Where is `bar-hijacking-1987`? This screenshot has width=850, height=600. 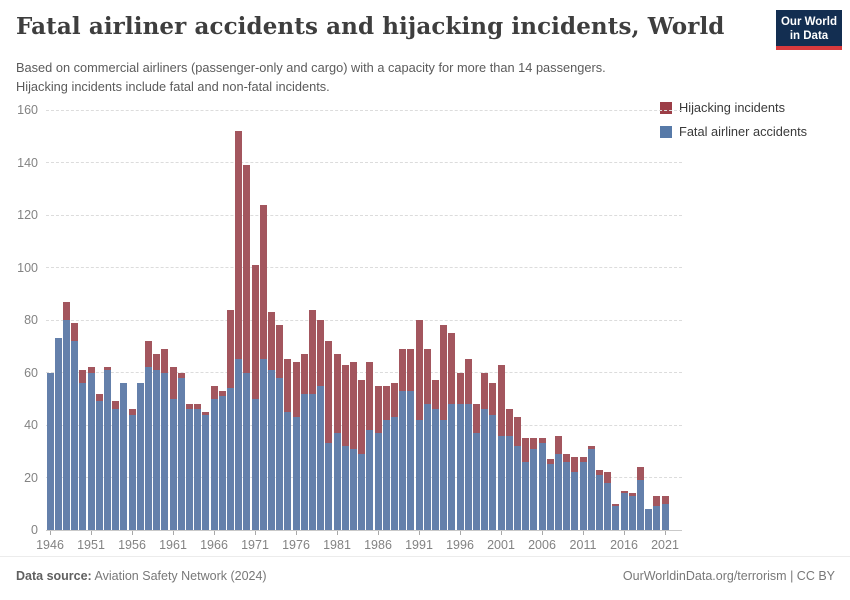 bar-hijacking-1987 is located at coordinates (386, 402).